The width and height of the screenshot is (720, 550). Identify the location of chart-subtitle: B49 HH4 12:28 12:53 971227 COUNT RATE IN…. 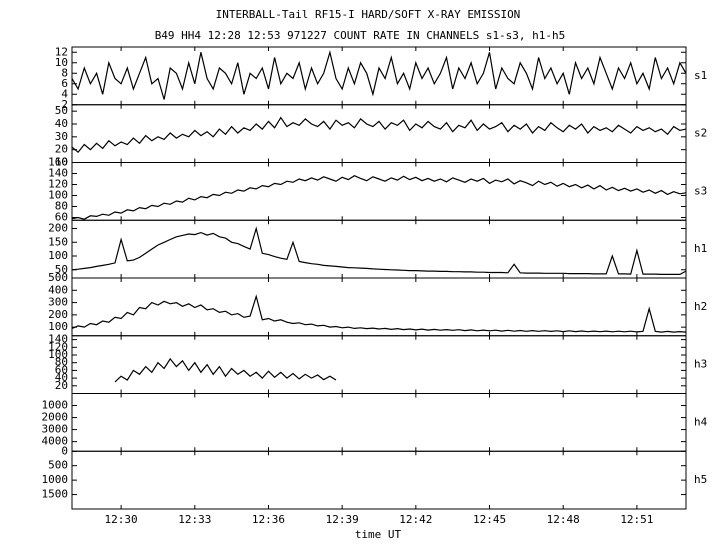
(360, 35).